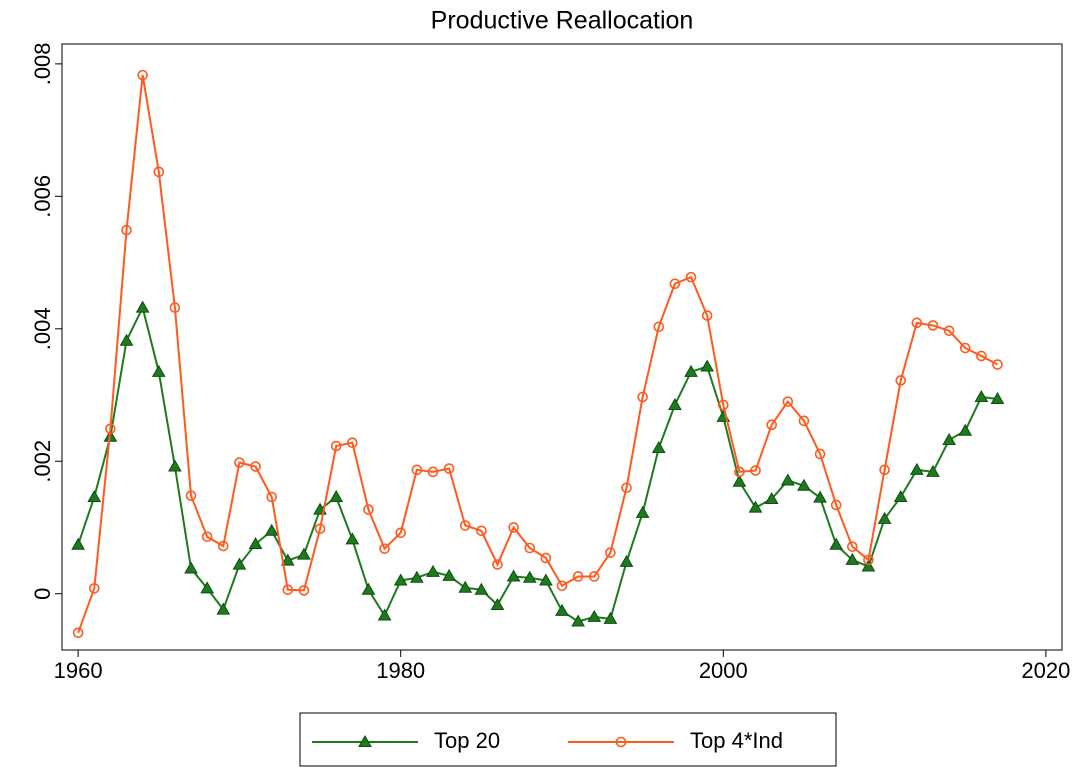  What do you see at coordinates (723, 670) in the screenshot?
I see `x-tick-label: 2000` at bounding box center [723, 670].